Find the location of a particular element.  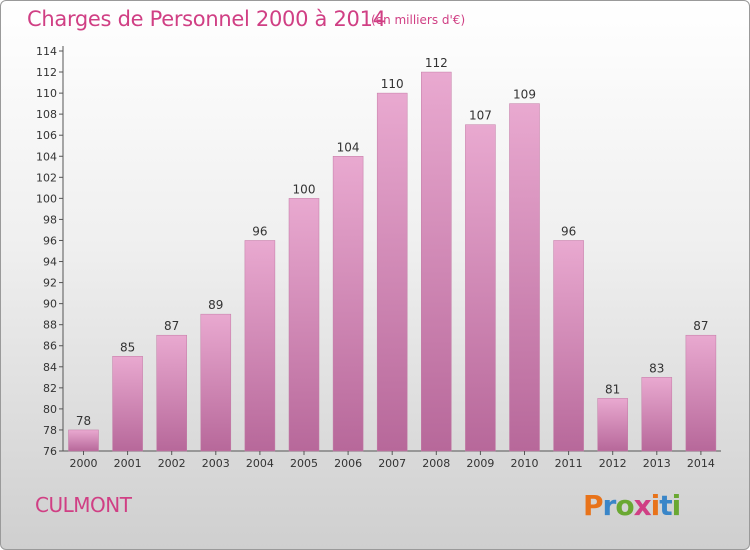

x-tick-label: 2010 is located at coordinates (525, 463).